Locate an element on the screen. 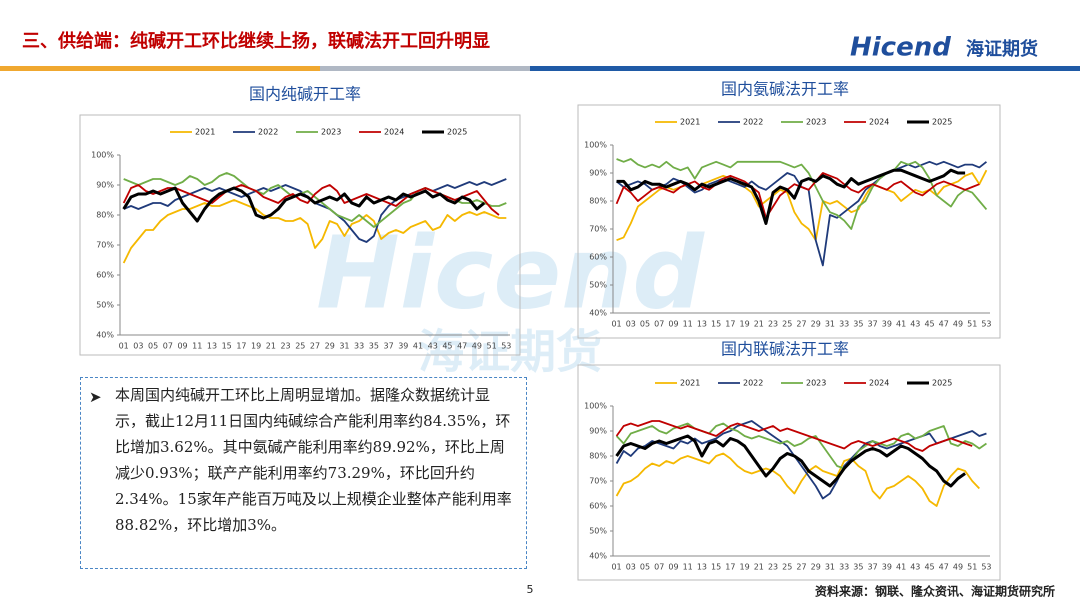  y-tick-label: 60% is located at coordinates (598, 506).